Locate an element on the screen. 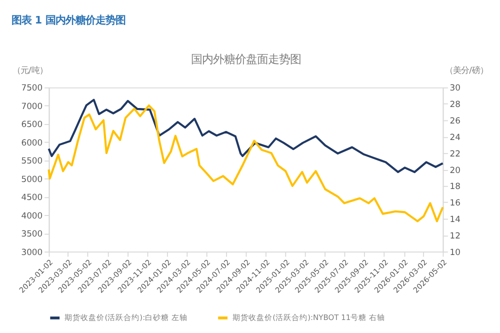 Image resolution: width=500 pixels, height=333 pixels. y2-tick-label: 10 is located at coordinates (455, 251).